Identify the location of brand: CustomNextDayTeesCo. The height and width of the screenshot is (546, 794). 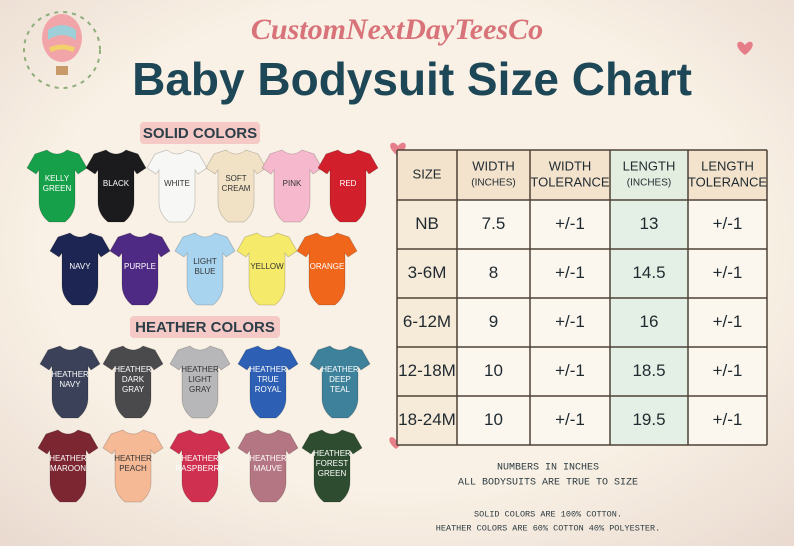
(397, 29).